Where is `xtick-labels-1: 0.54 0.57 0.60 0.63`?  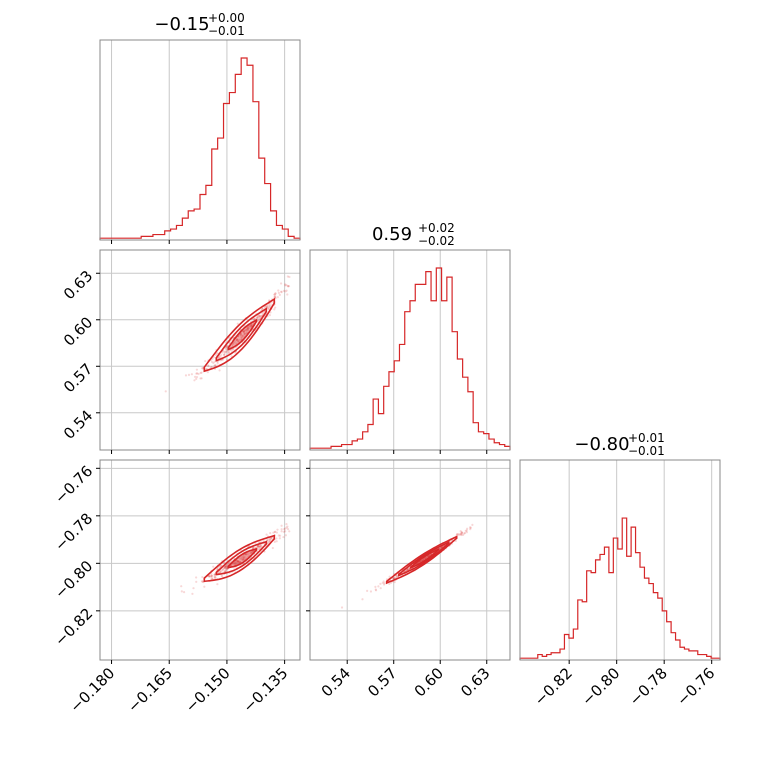 xtick-labels-1: 0.54 0.57 0.60 0.63 is located at coordinates (406, 682).